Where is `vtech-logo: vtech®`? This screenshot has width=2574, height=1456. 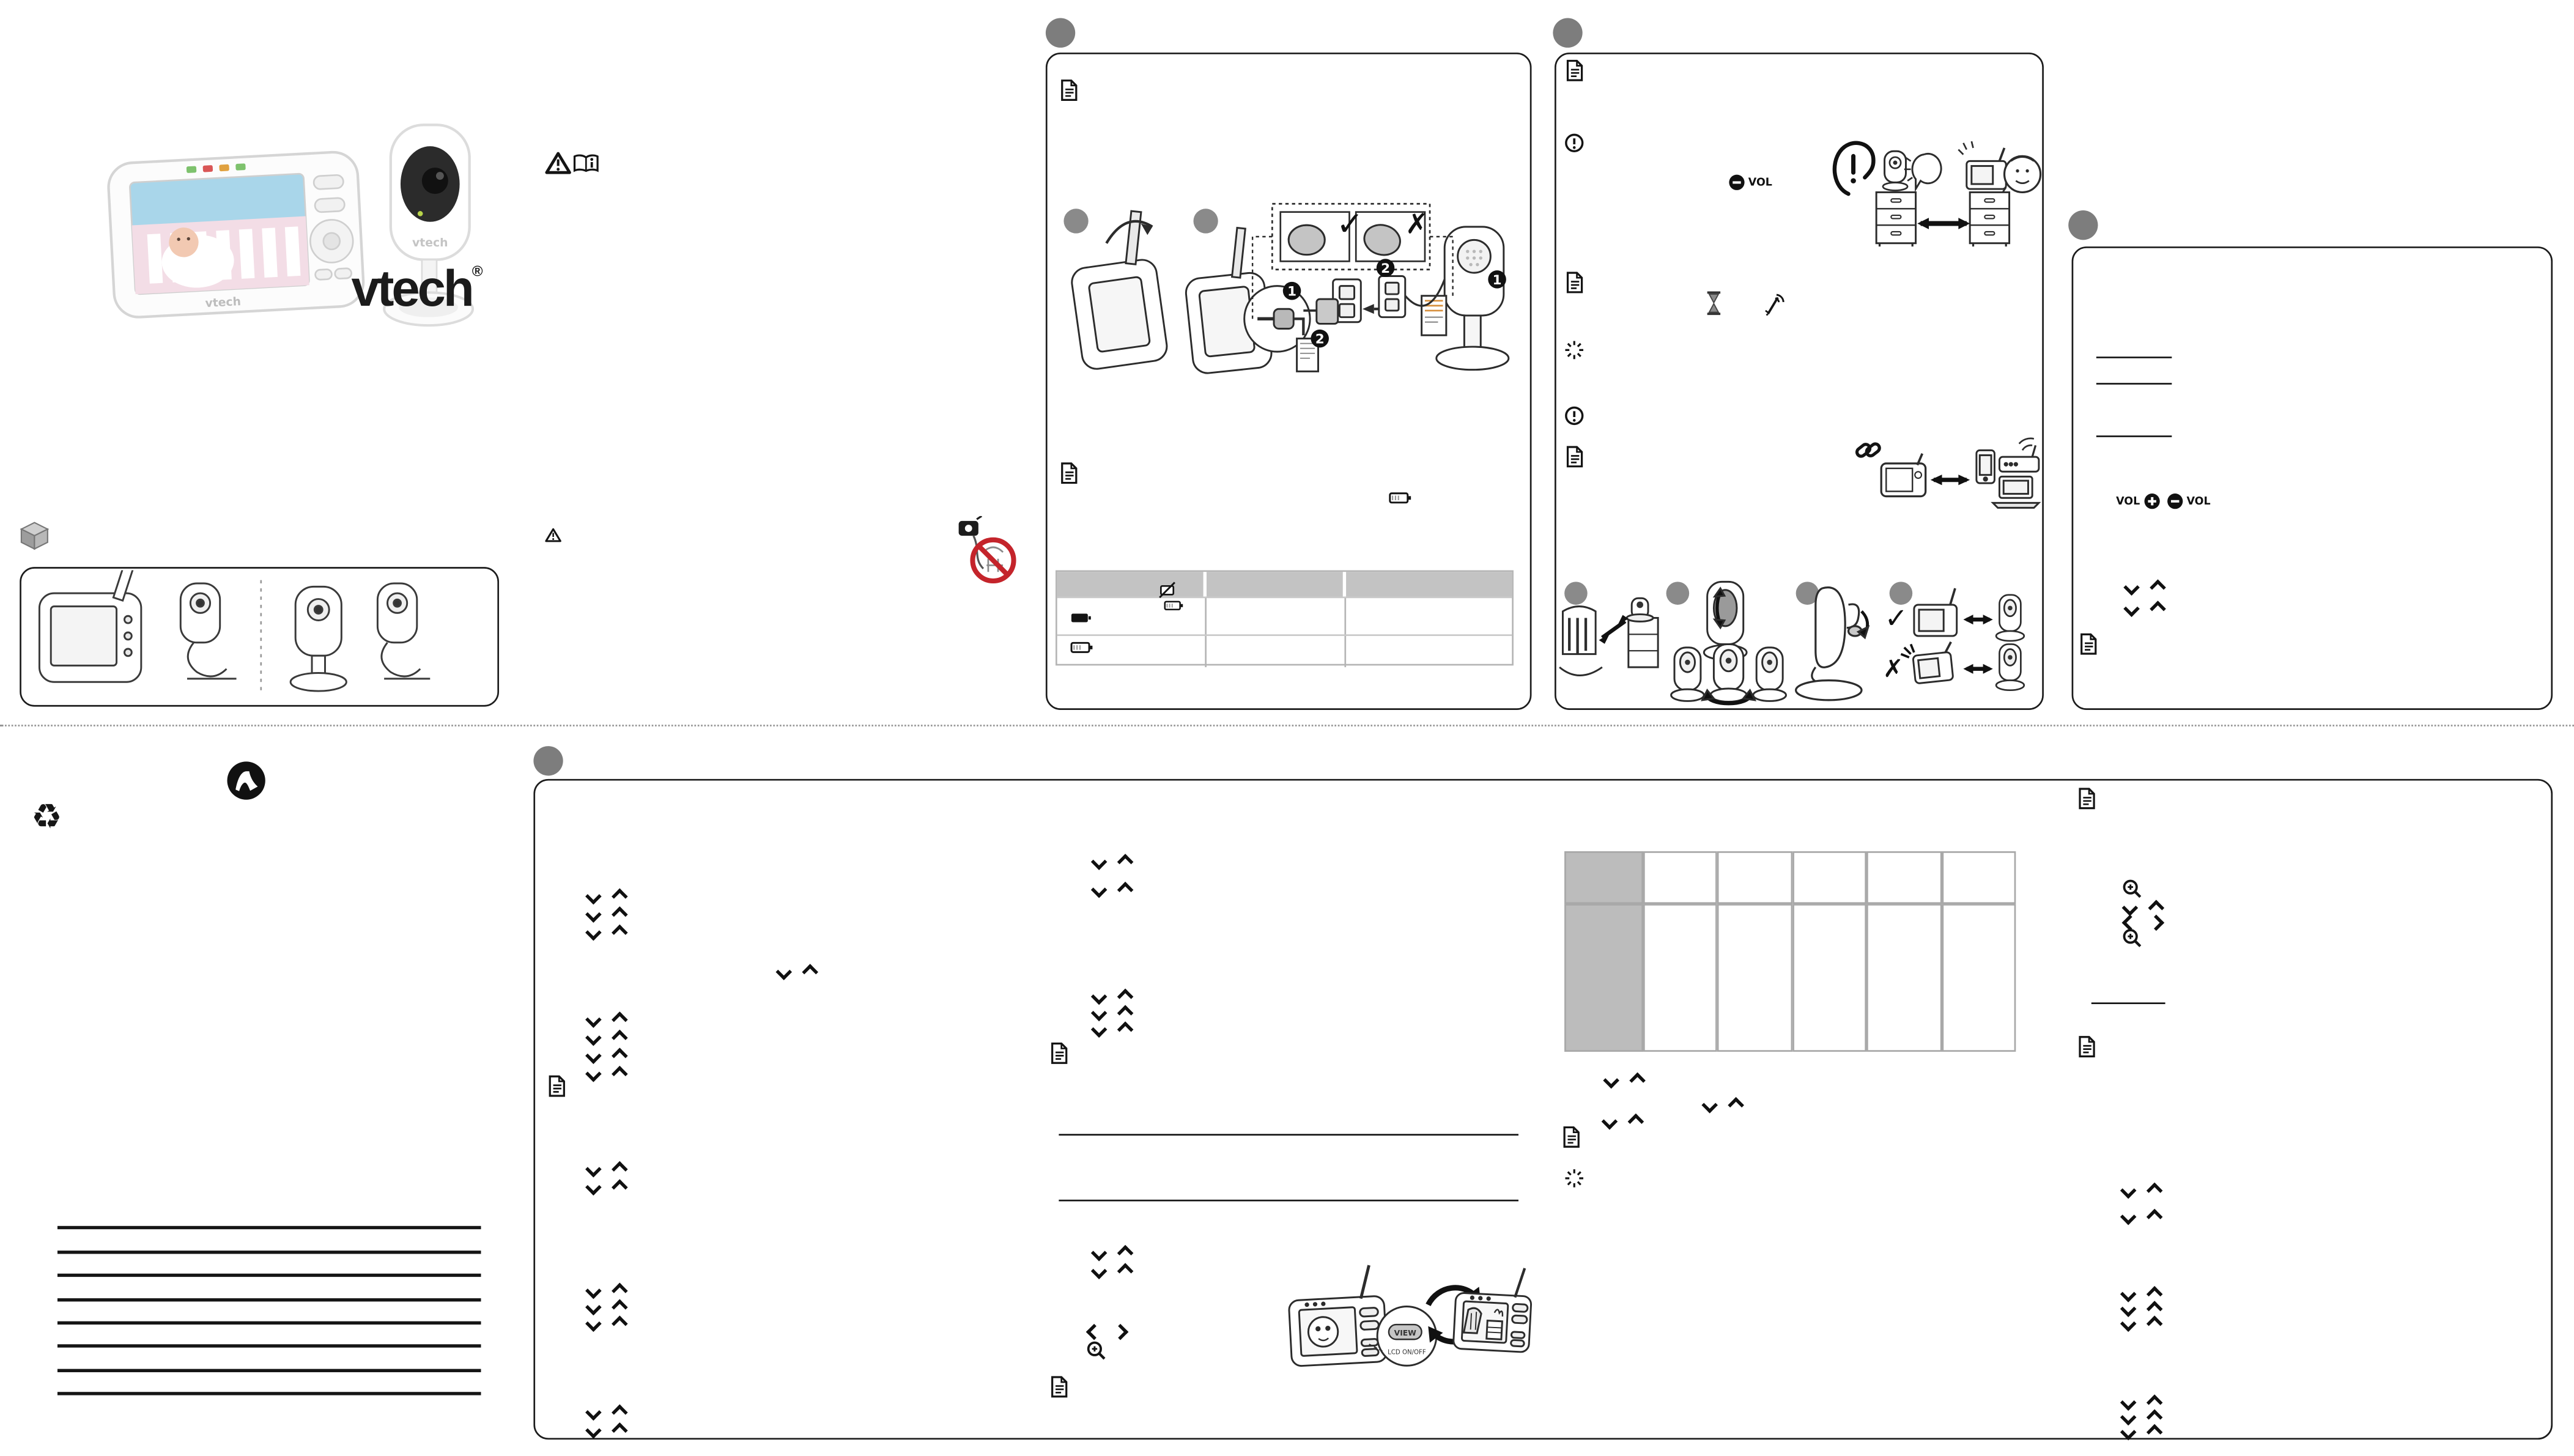
vtech-logo: vtech® is located at coordinates (417, 288).